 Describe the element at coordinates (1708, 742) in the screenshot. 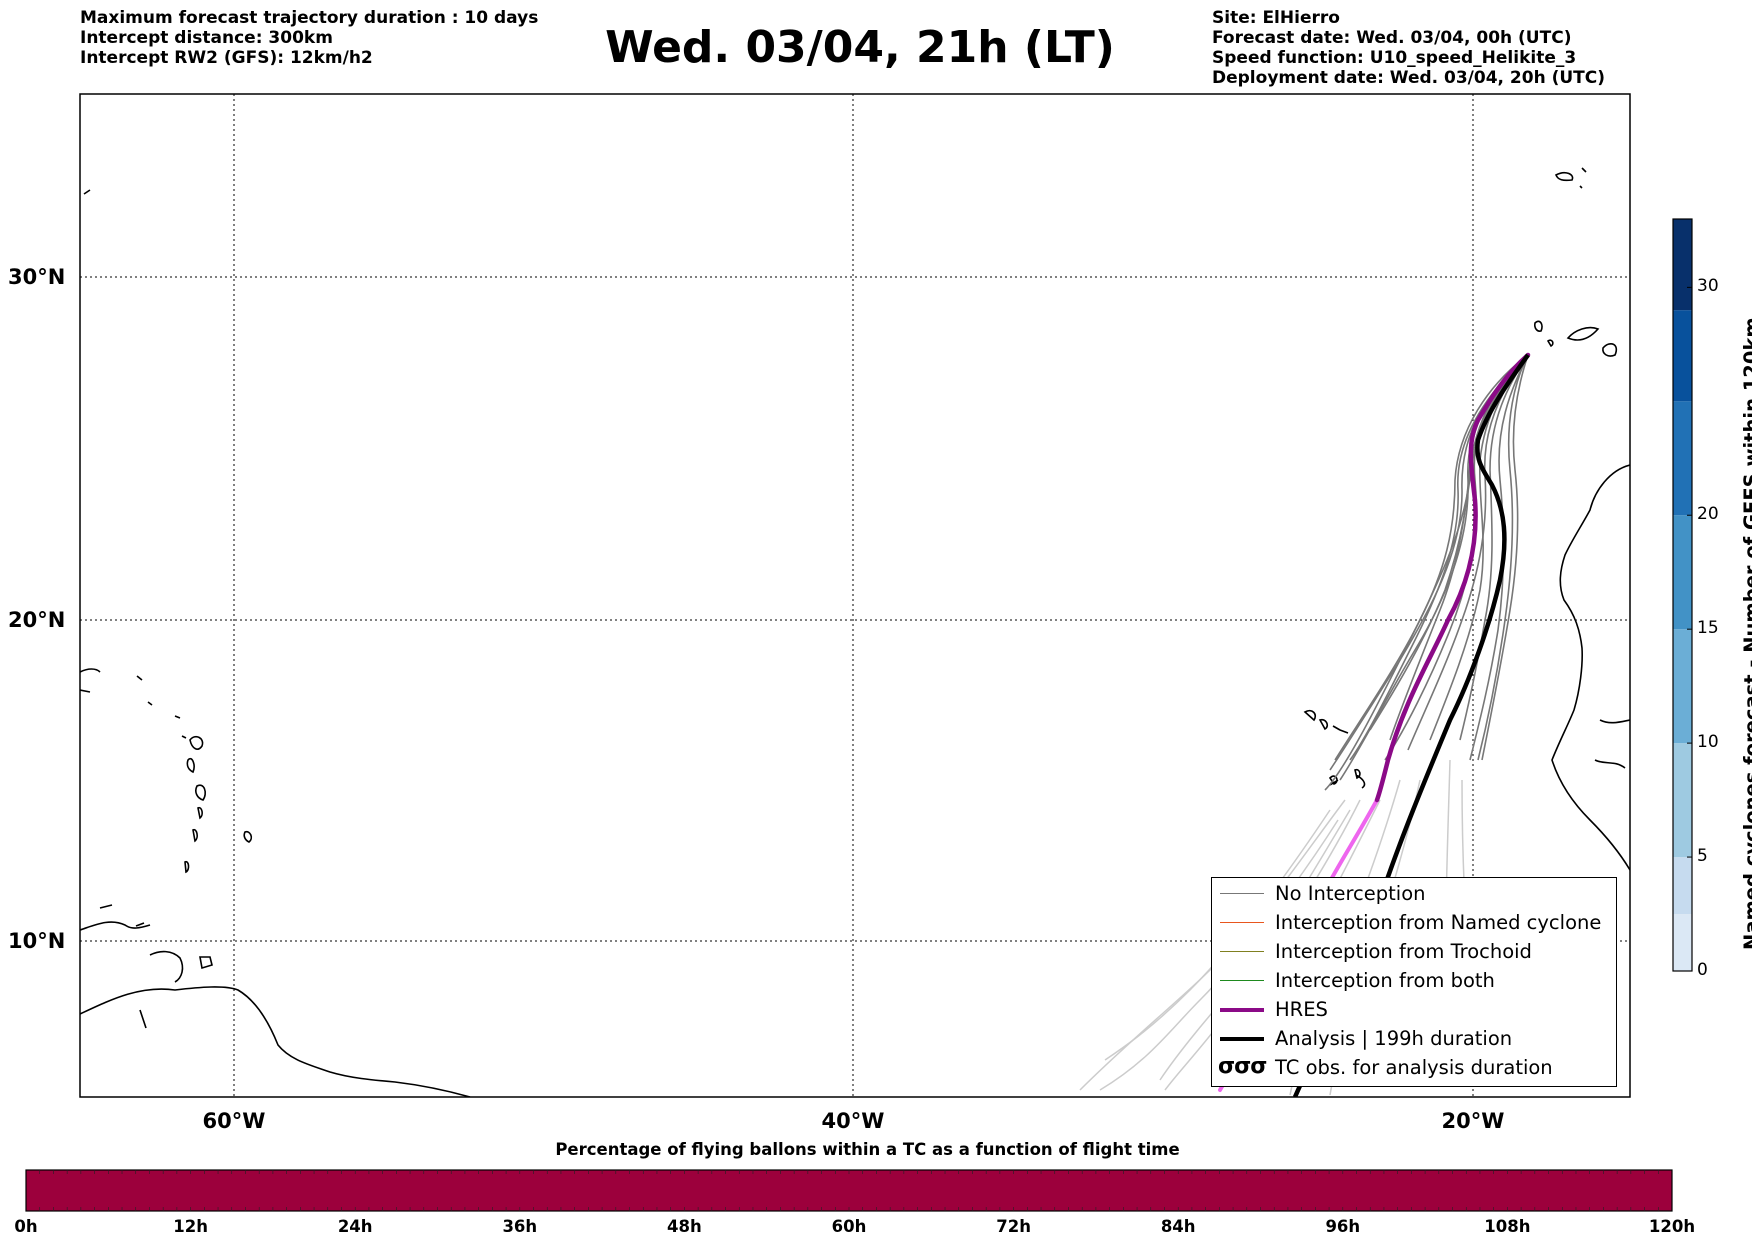

I see `right-colorbar-tick-label: 10` at that location.